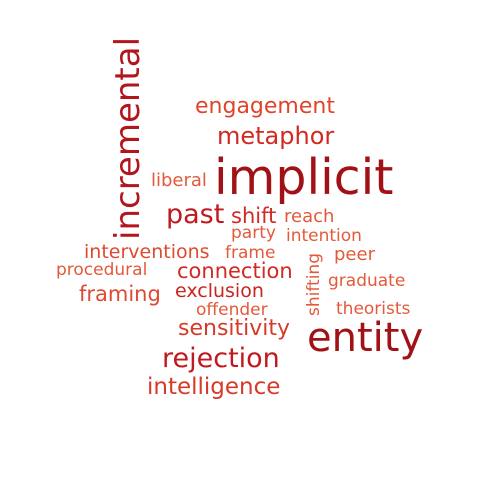 Image resolution: width=504 pixels, height=504 pixels. What do you see at coordinates (373, 309) in the screenshot?
I see `word-theorists: theorists` at bounding box center [373, 309].